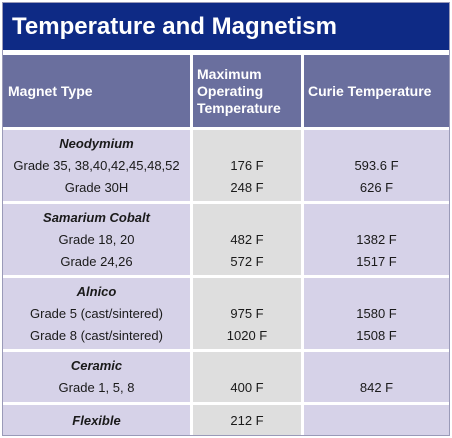 The image size is (452, 438). I want to click on max-temp-value: 212 F, so click(247, 420).